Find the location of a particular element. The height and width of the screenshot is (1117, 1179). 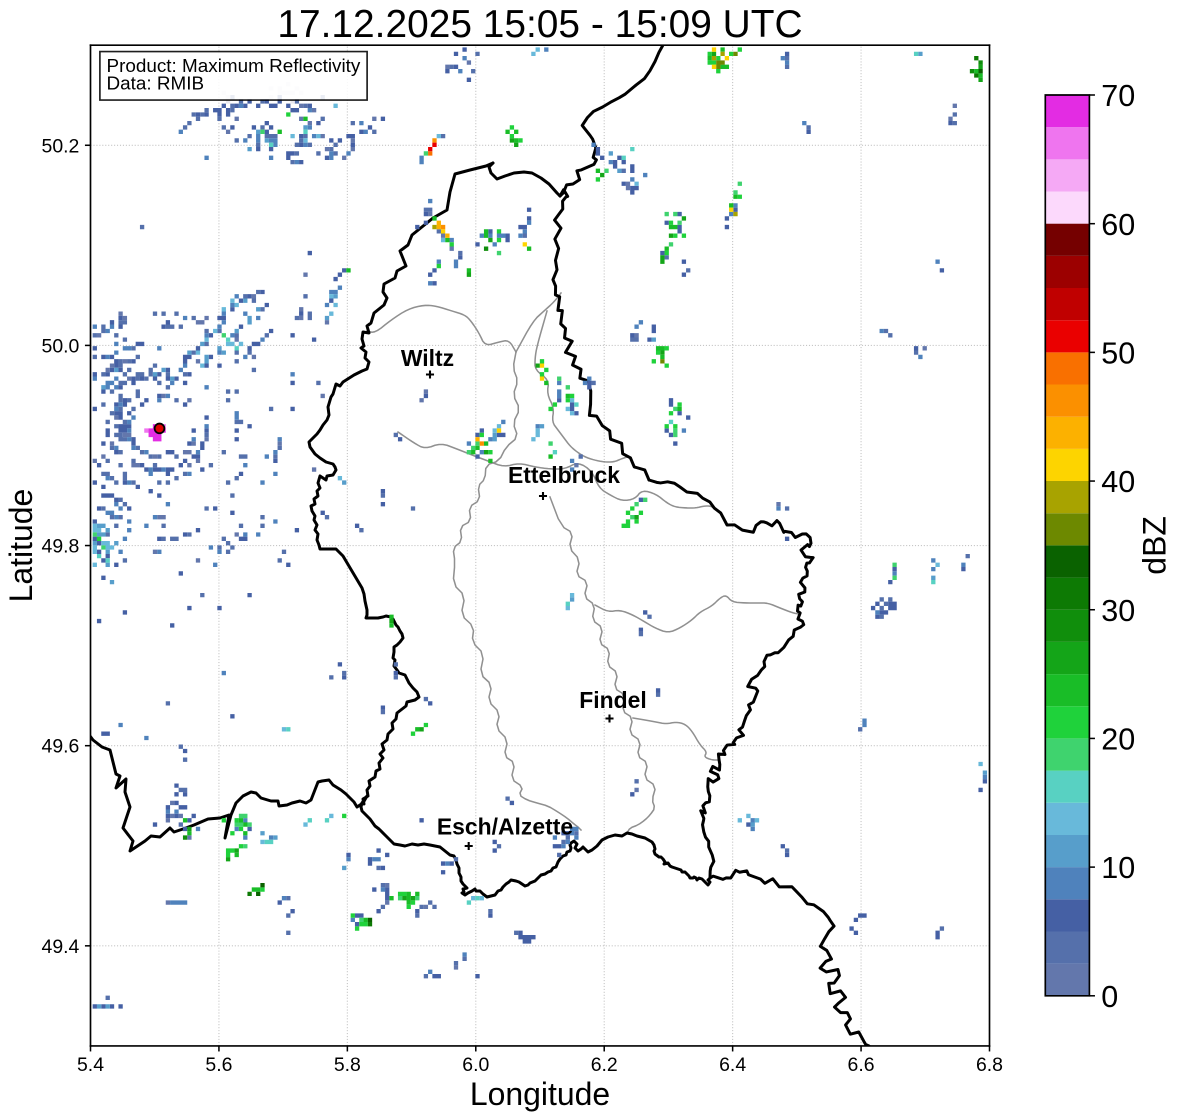

svg-text: 50.0 is located at coordinates (61, 346).